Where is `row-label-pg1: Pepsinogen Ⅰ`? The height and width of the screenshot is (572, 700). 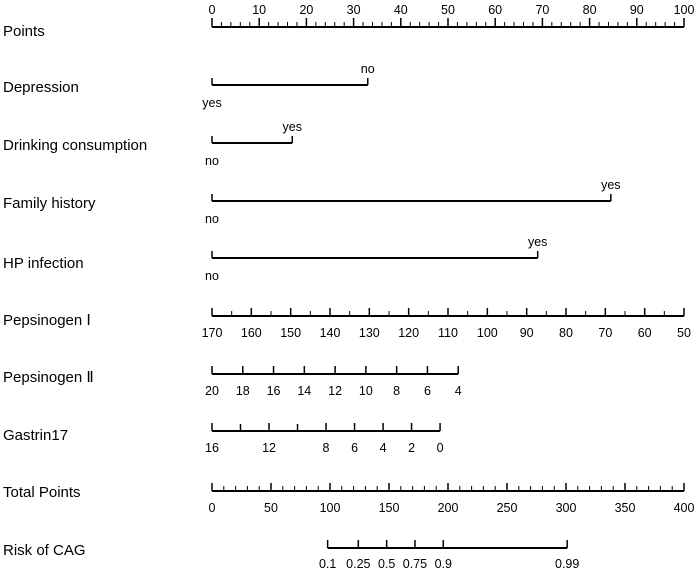
row-label-pg1: Pepsinogen Ⅰ is located at coordinates (47, 320).